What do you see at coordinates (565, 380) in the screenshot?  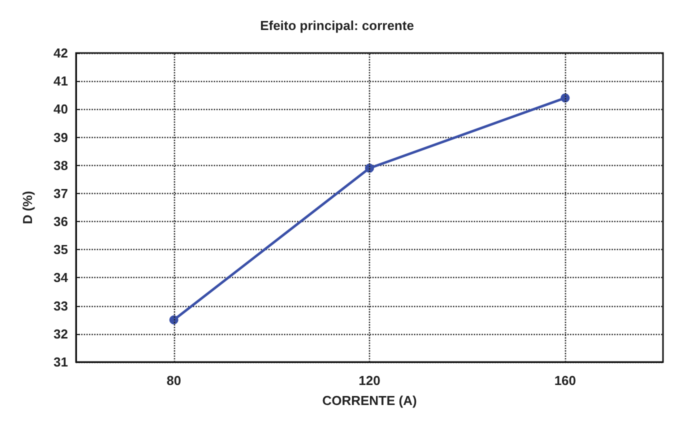 I see `x-tick-label: 160` at bounding box center [565, 380].